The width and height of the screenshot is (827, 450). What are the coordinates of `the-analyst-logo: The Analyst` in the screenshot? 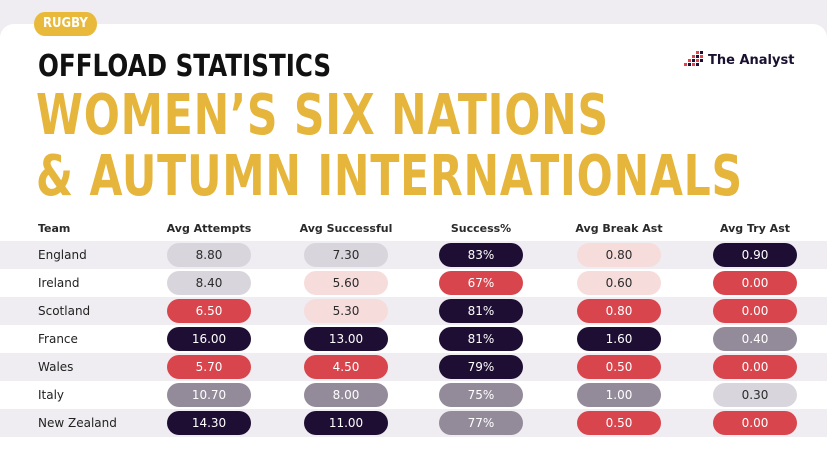 It's located at (739, 60).